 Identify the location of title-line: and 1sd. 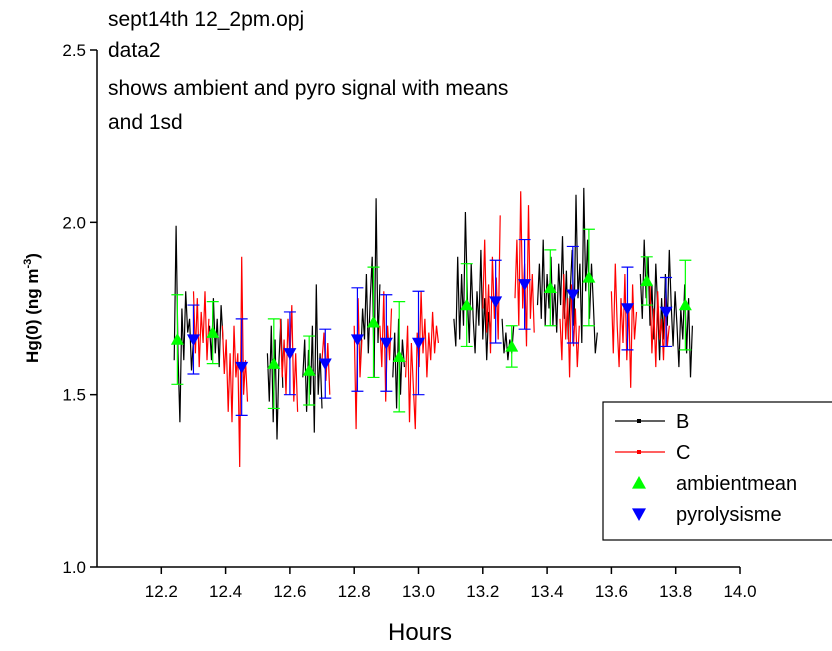
(145, 122).